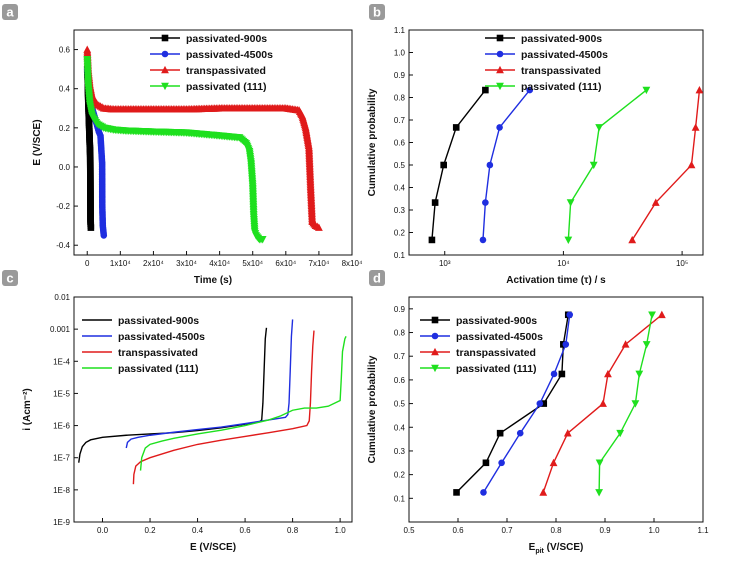 This screenshot has height=572, width=731. I want to click on x-axis-title: Epit (V/SCE), so click(556, 548).